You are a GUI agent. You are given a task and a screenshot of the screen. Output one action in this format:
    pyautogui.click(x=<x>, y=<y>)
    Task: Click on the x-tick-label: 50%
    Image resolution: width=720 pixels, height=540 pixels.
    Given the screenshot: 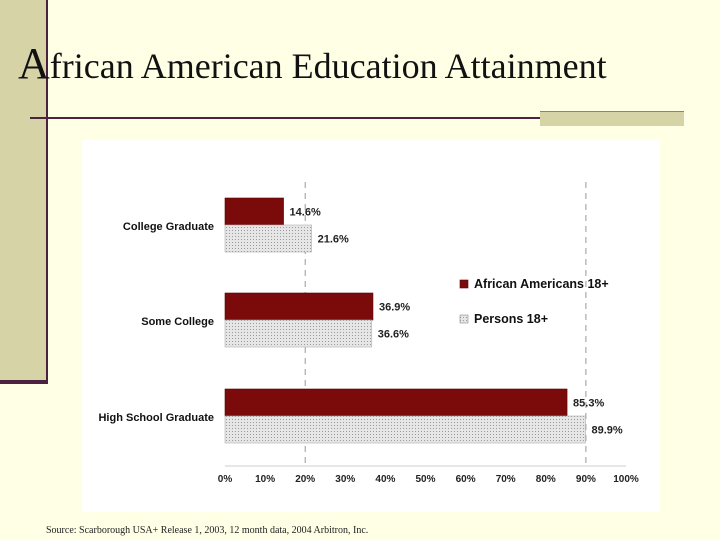 What is the action you would take?
    pyautogui.click(x=425, y=479)
    